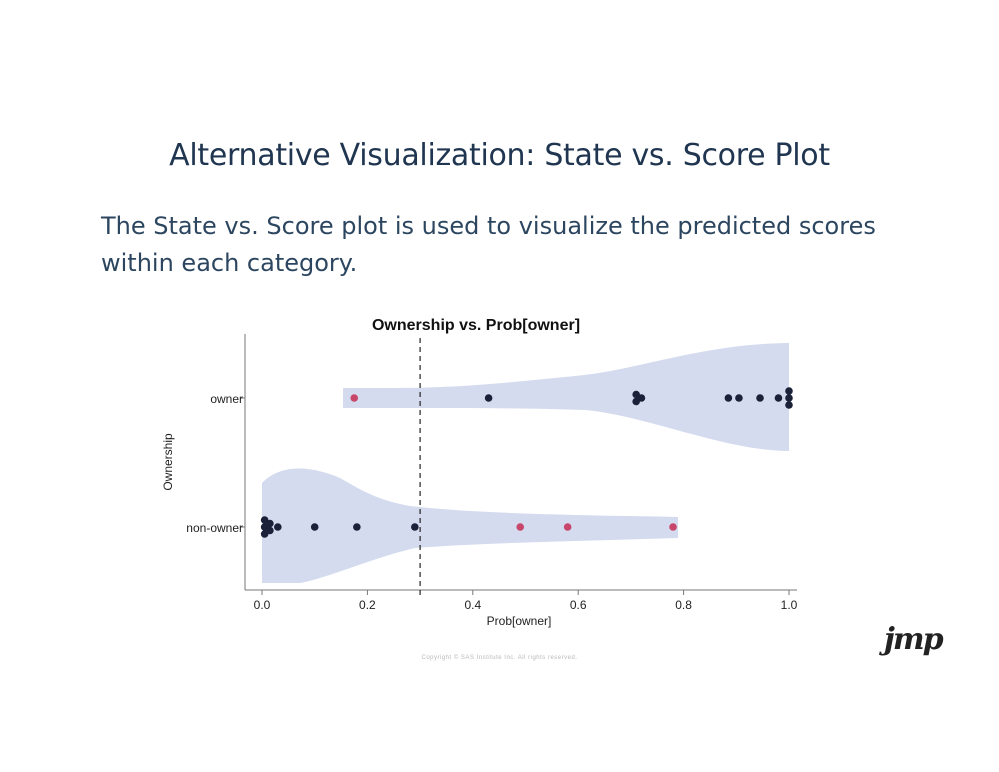 This screenshot has width=999, height=772. I want to click on x-tick-label: 0.6, so click(578, 605).